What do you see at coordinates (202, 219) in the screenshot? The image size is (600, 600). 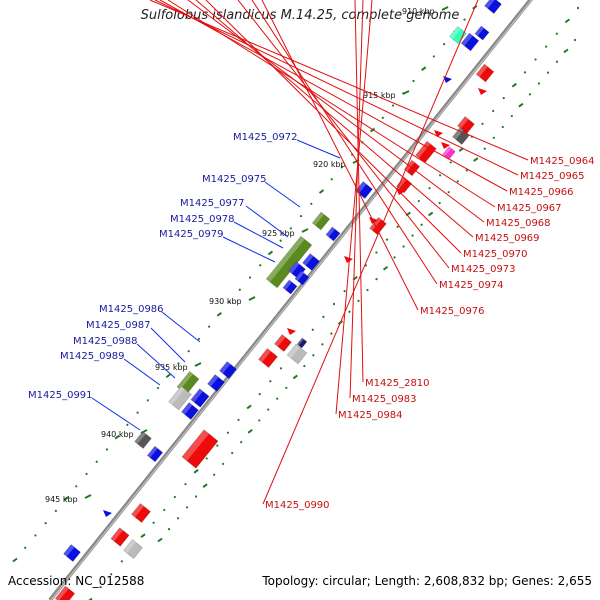 I see `gene-label-left: M1425_0978` at bounding box center [202, 219].